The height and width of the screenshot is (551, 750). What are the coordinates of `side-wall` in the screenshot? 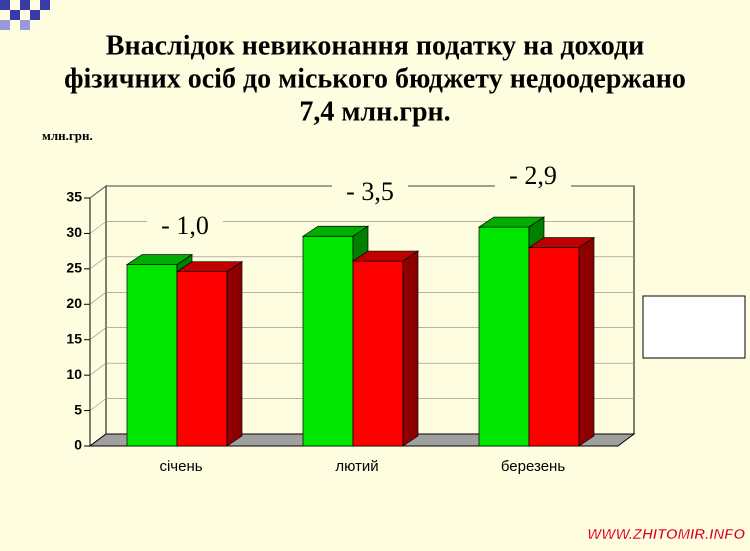 It's located at (98, 316).